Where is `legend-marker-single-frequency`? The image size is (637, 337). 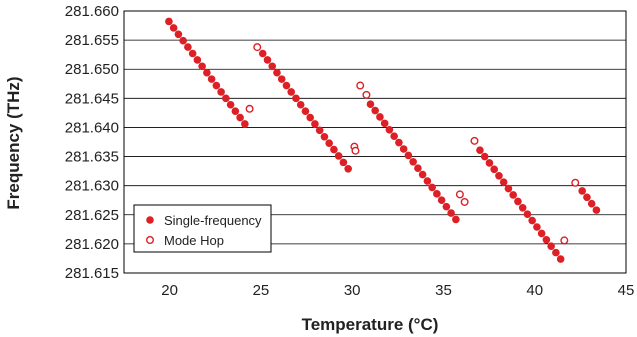 legend-marker-single-frequency is located at coordinates (150, 220).